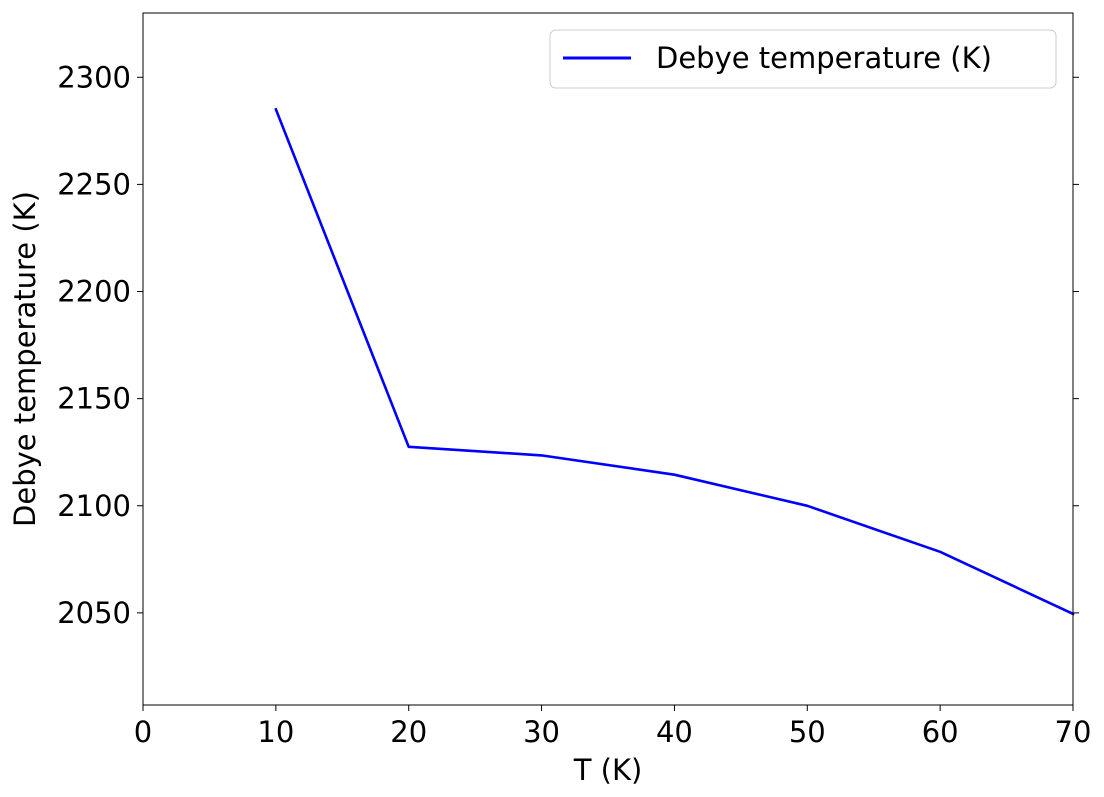 The width and height of the screenshot is (1104, 797). What do you see at coordinates (275, 732) in the screenshot?
I see `x-tick-label: 10` at bounding box center [275, 732].